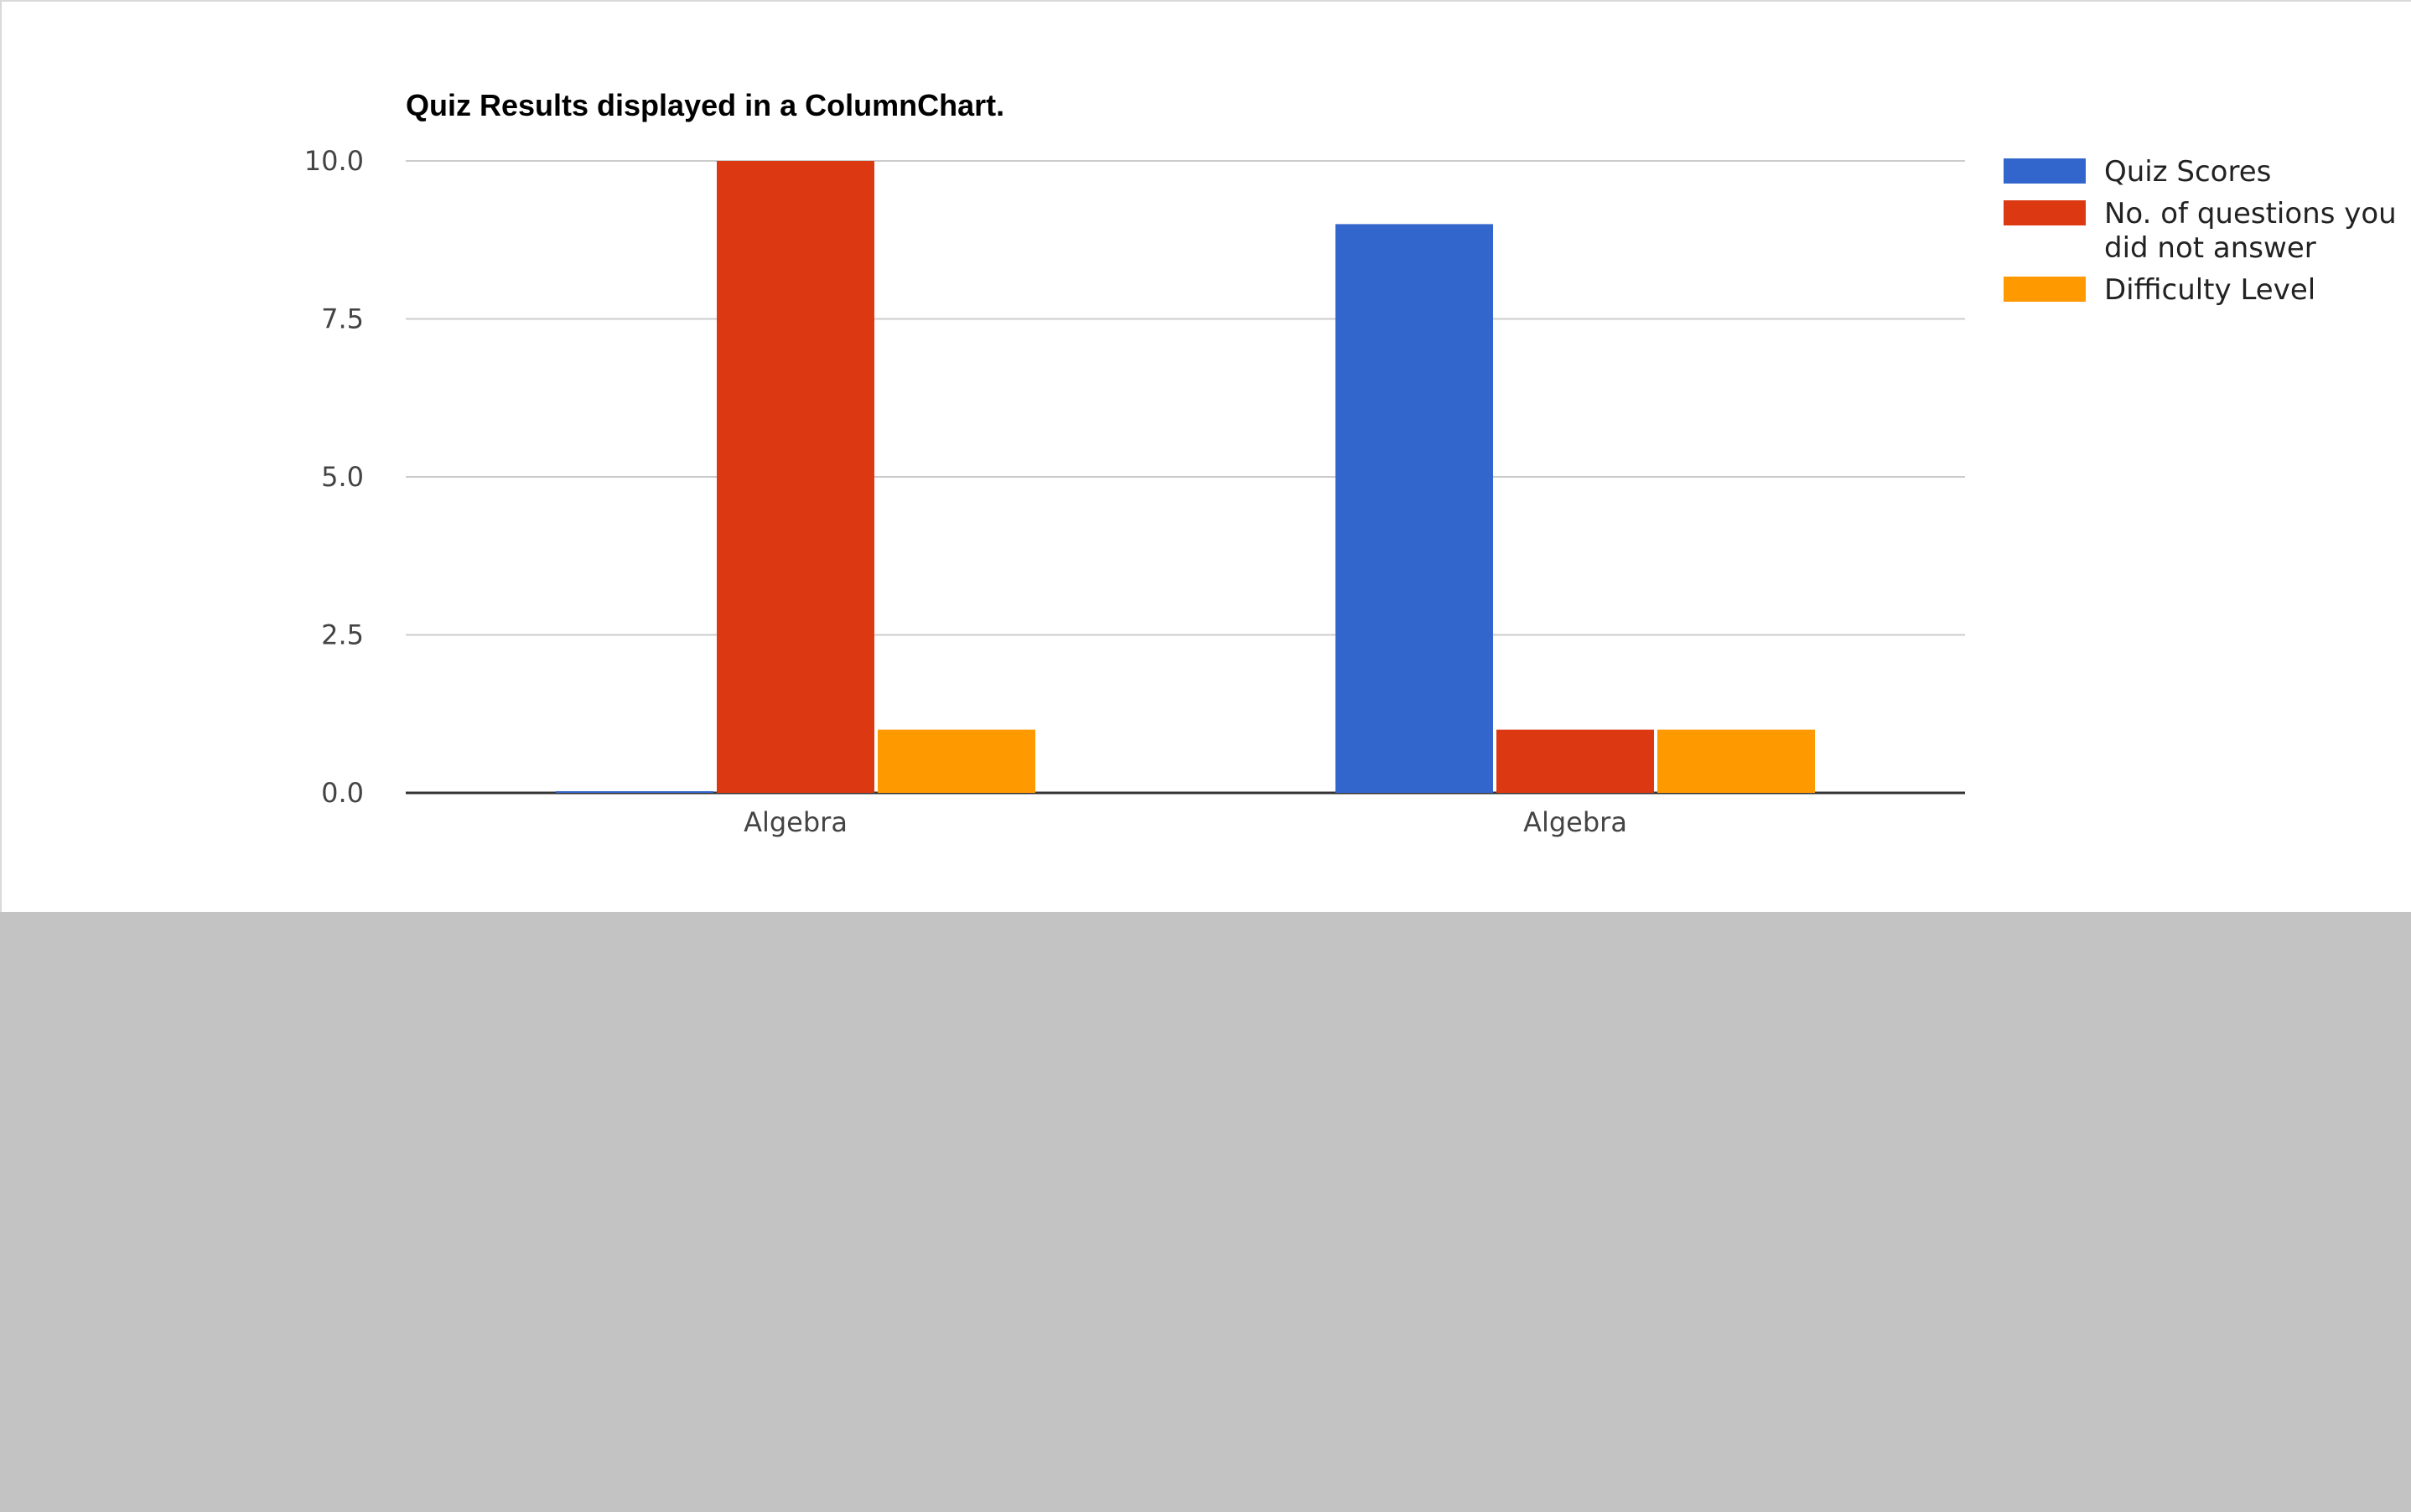  Describe the element at coordinates (2250, 231) in the screenshot. I see `legend-label: No. of questions you did not answer` at that location.